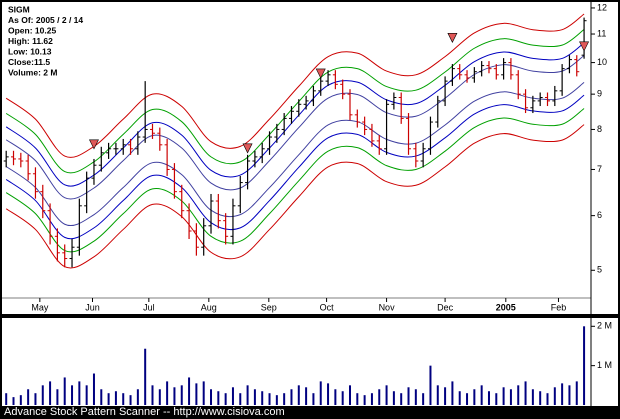  What do you see at coordinates (559, 307) in the screenshot?
I see `x-tick-label: Feb` at bounding box center [559, 307].